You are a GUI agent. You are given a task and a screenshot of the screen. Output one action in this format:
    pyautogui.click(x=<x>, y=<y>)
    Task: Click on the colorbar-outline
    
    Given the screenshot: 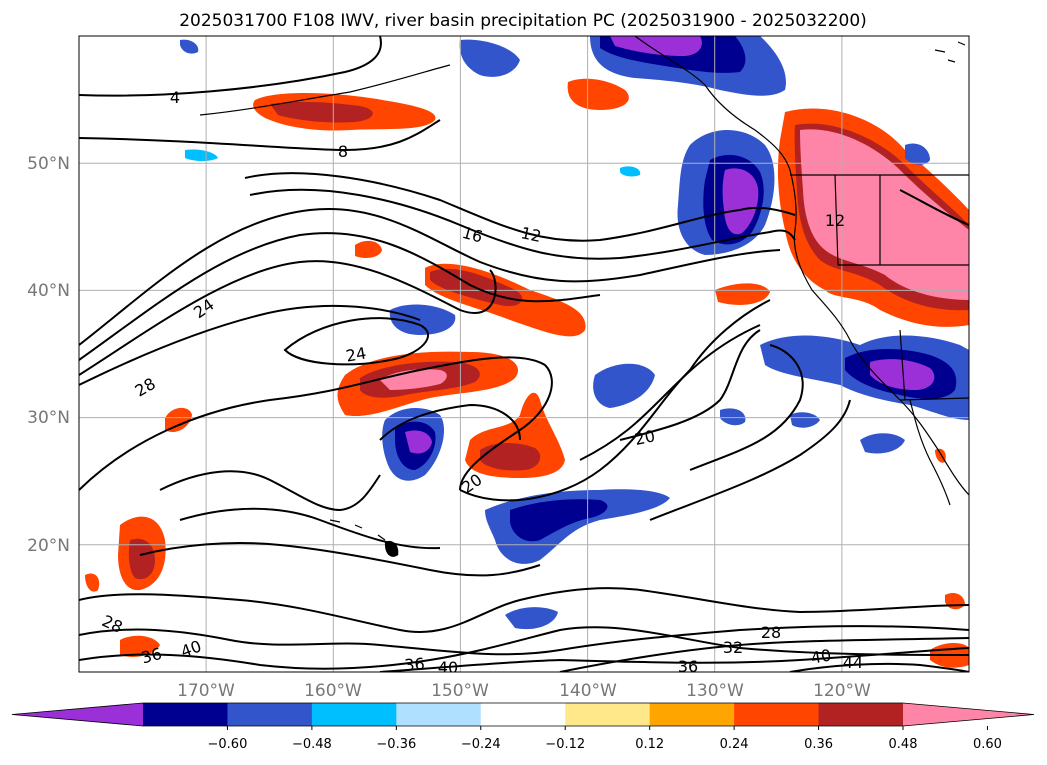 What is the action you would take?
    pyautogui.click(x=523, y=714)
    